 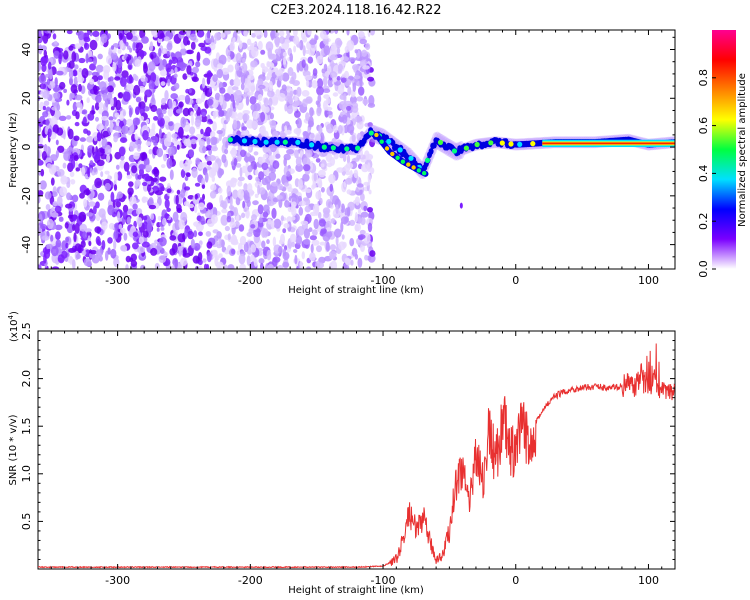 I want to click on x-tick-label: -300, so click(x=117, y=280).